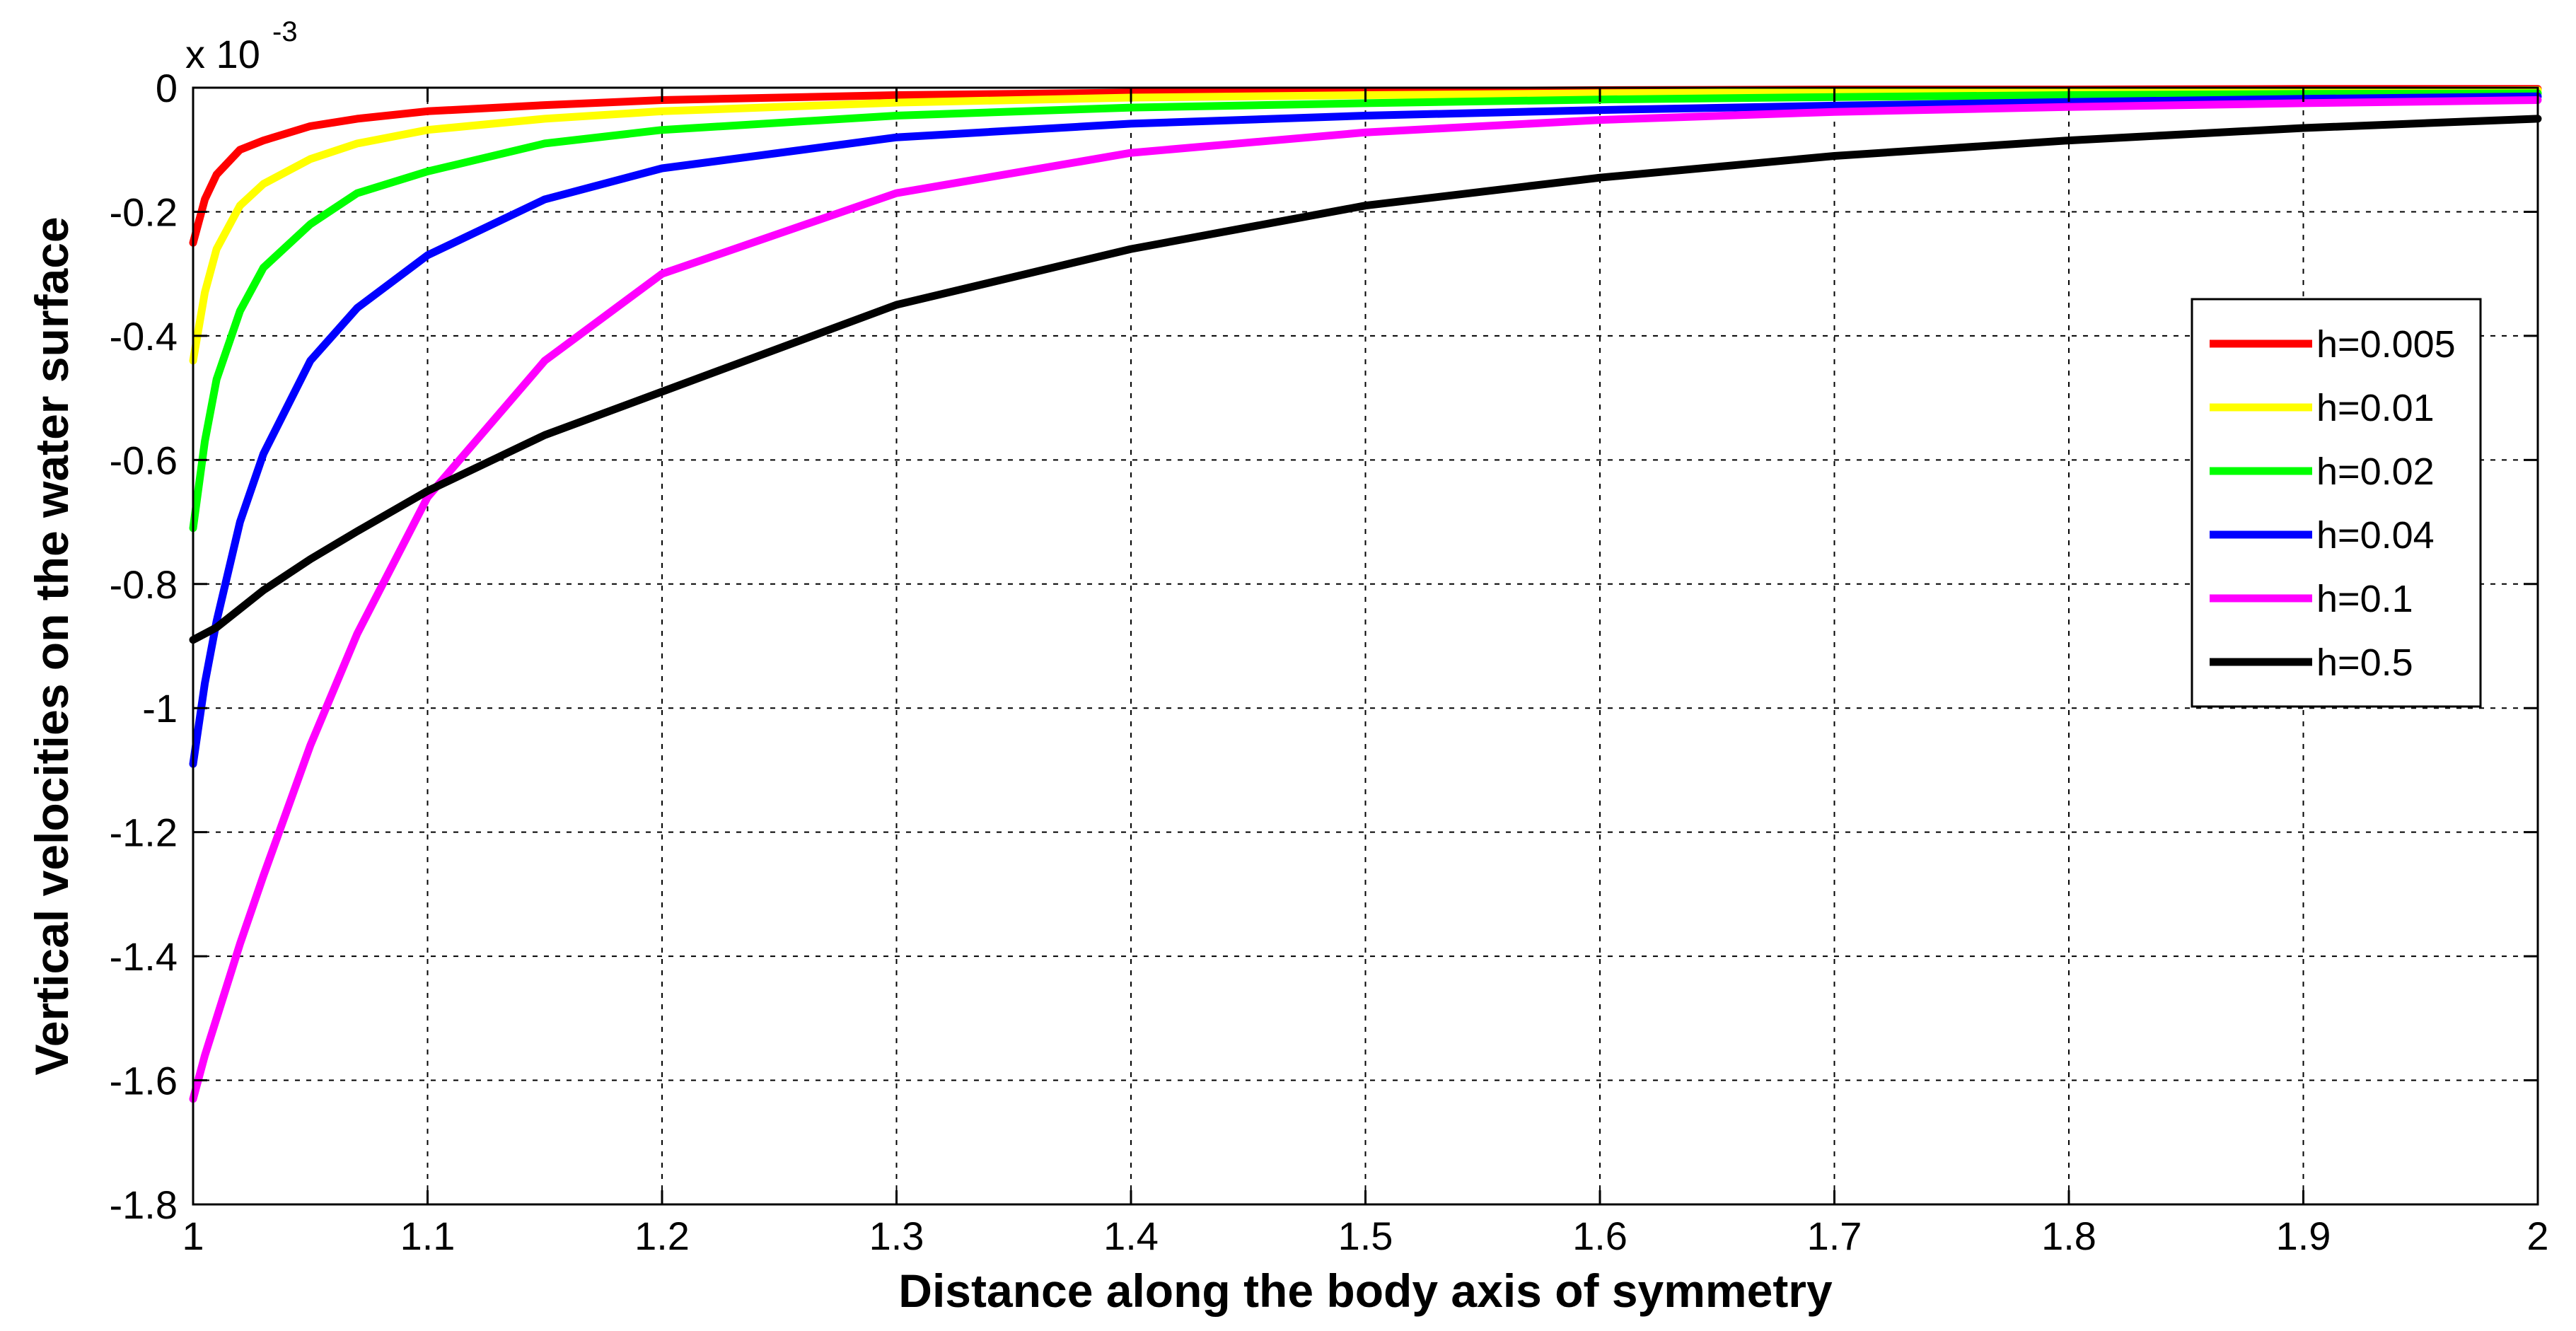  I want to click on y-tick-label: 0, so click(167, 88).